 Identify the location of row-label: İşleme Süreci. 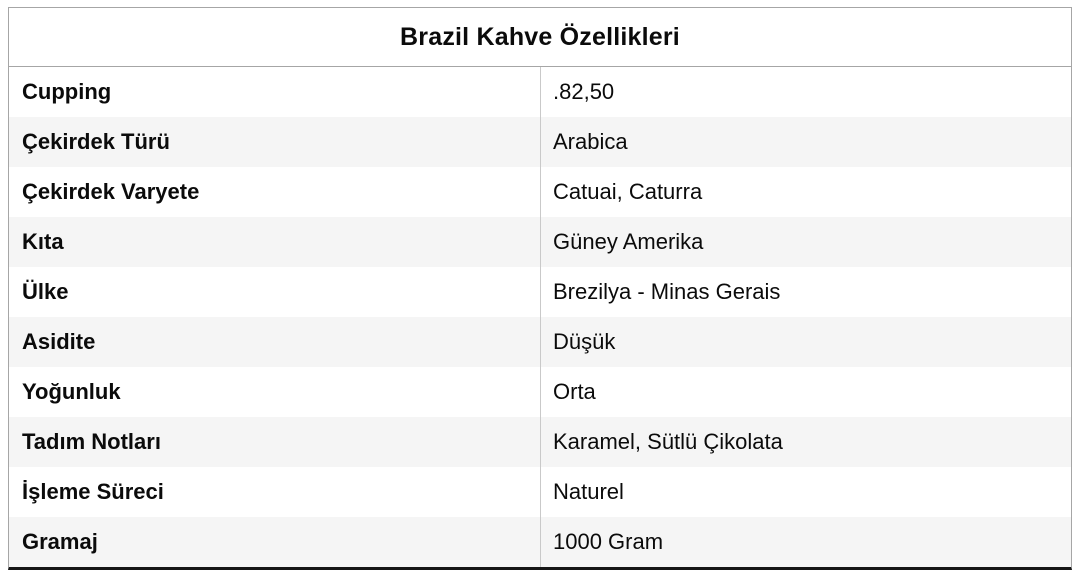
(93, 491).